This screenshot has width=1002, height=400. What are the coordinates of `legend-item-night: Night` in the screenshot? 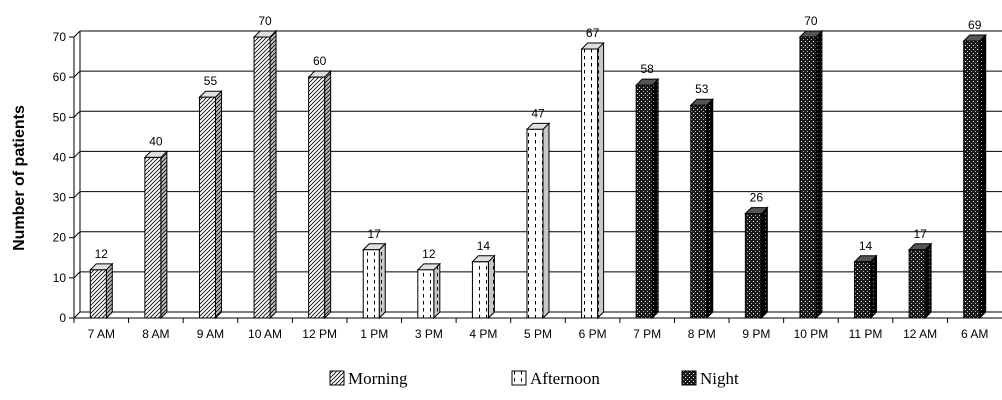 It's located at (710, 378).